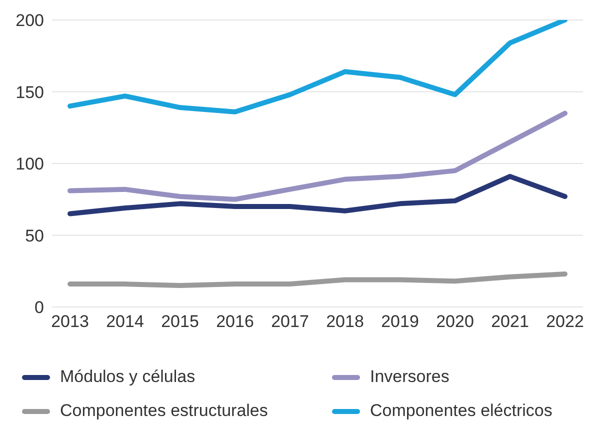 The height and width of the screenshot is (421, 597). I want to click on x-tick-label: 2021, so click(510, 322).